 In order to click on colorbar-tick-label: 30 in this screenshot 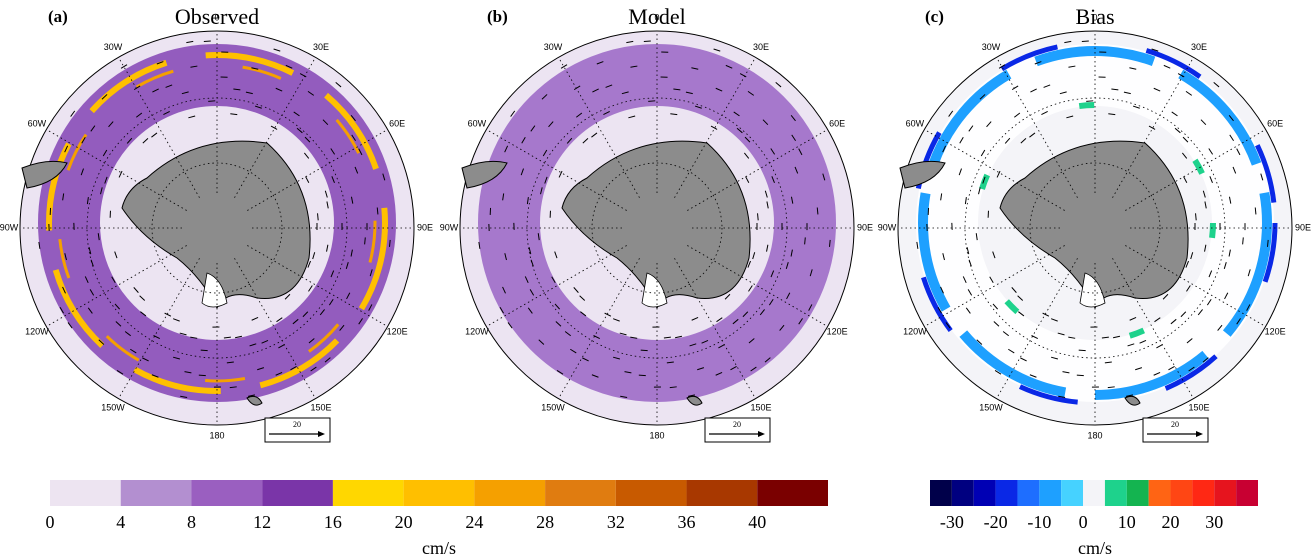, I will do `click(1214, 522)`.